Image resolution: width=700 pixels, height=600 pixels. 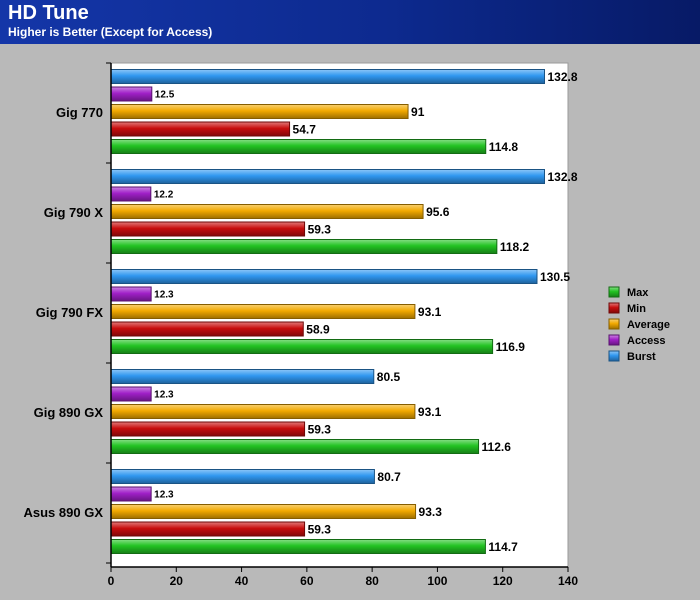 What do you see at coordinates (131, 194) in the screenshot?
I see `bar-gig-790-x-access` at bounding box center [131, 194].